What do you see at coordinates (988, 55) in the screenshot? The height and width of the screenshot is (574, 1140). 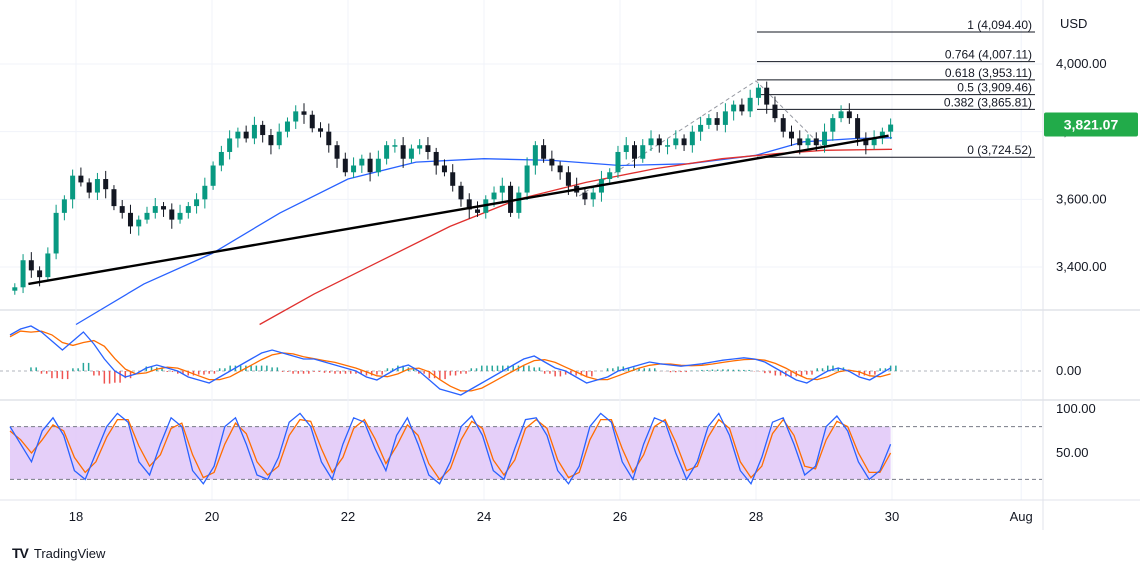 I see `fib-level-label: 0.764 (4,007.11)` at bounding box center [988, 55].